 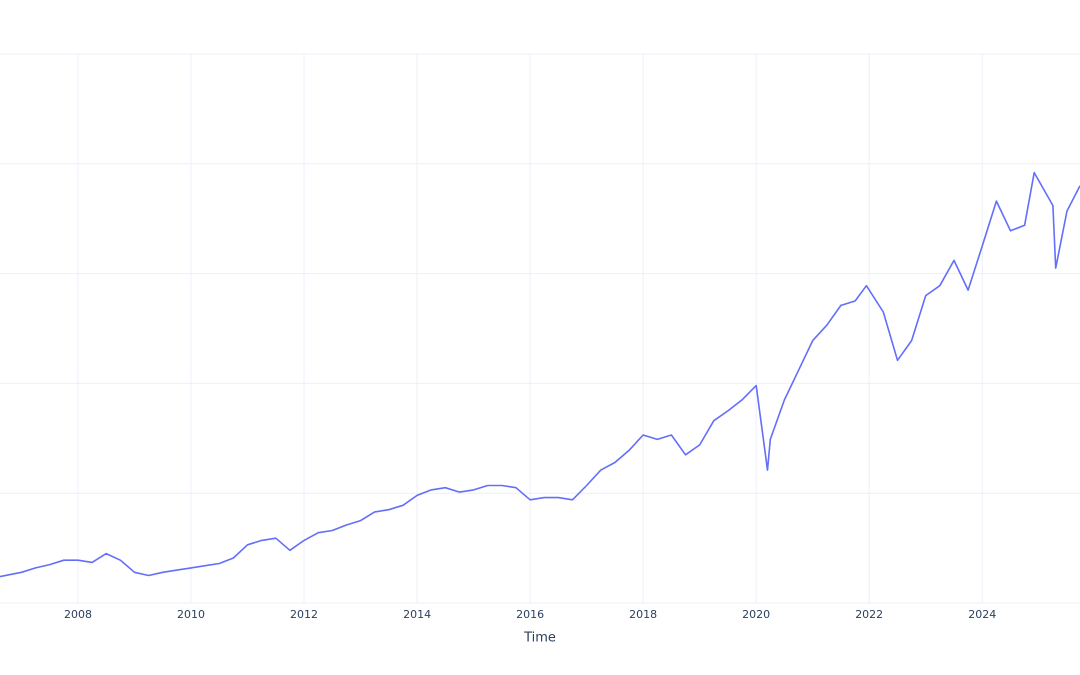 What do you see at coordinates (643, 614) in the screenshot?
I see `x-tick-label: 2018` at bounding box center [643, 614].